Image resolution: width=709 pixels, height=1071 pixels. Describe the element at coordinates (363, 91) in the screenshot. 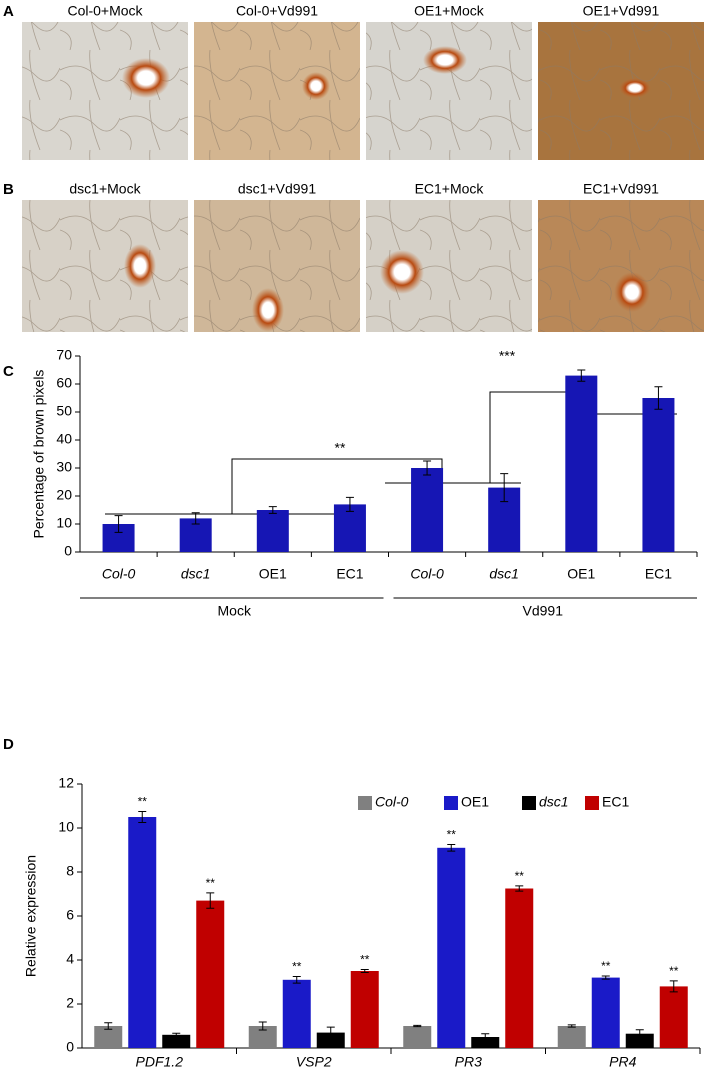

I see `panel-a` at that location.